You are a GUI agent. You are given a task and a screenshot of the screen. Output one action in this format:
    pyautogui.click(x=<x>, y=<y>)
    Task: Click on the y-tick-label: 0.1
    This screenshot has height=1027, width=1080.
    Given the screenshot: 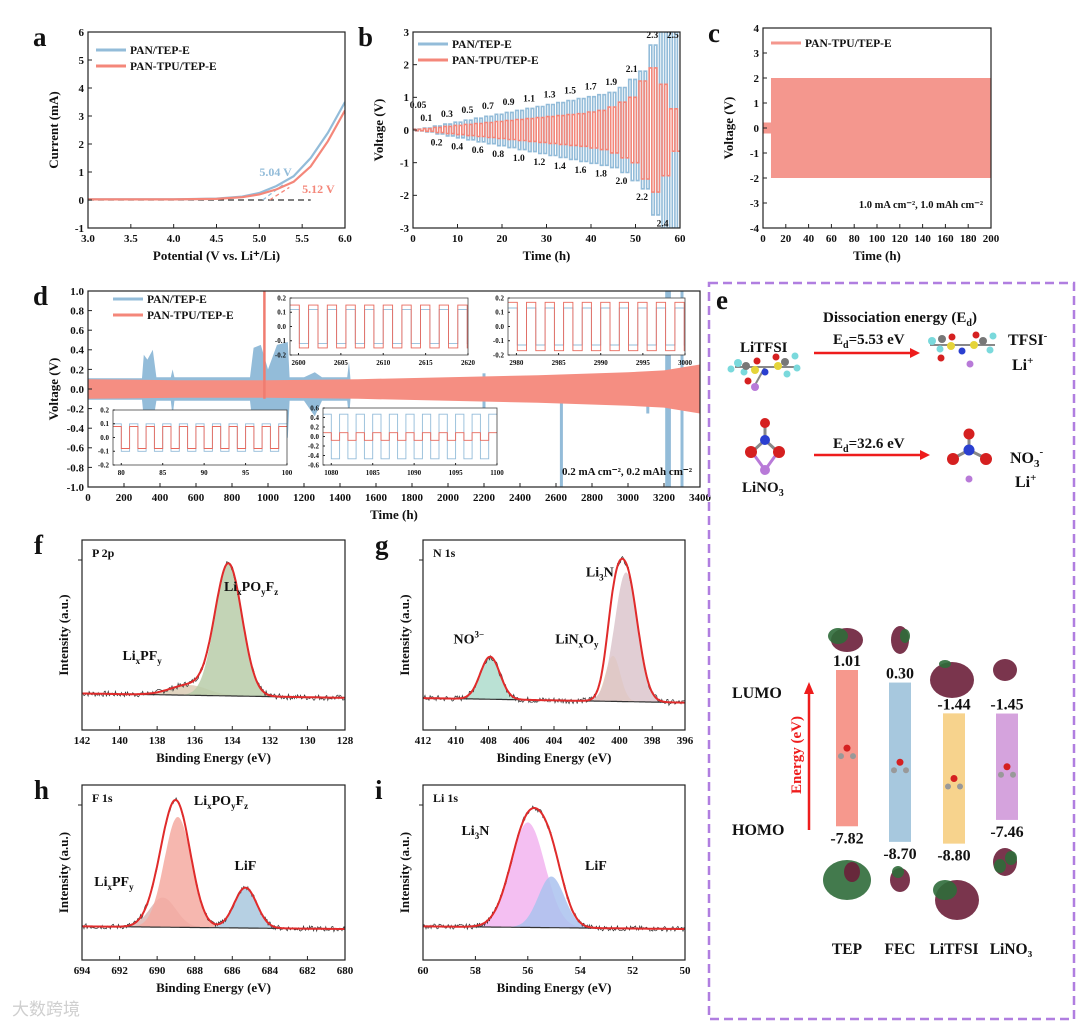 What is the action you would take?
    pyautogui.click(x=281, y=313)
    